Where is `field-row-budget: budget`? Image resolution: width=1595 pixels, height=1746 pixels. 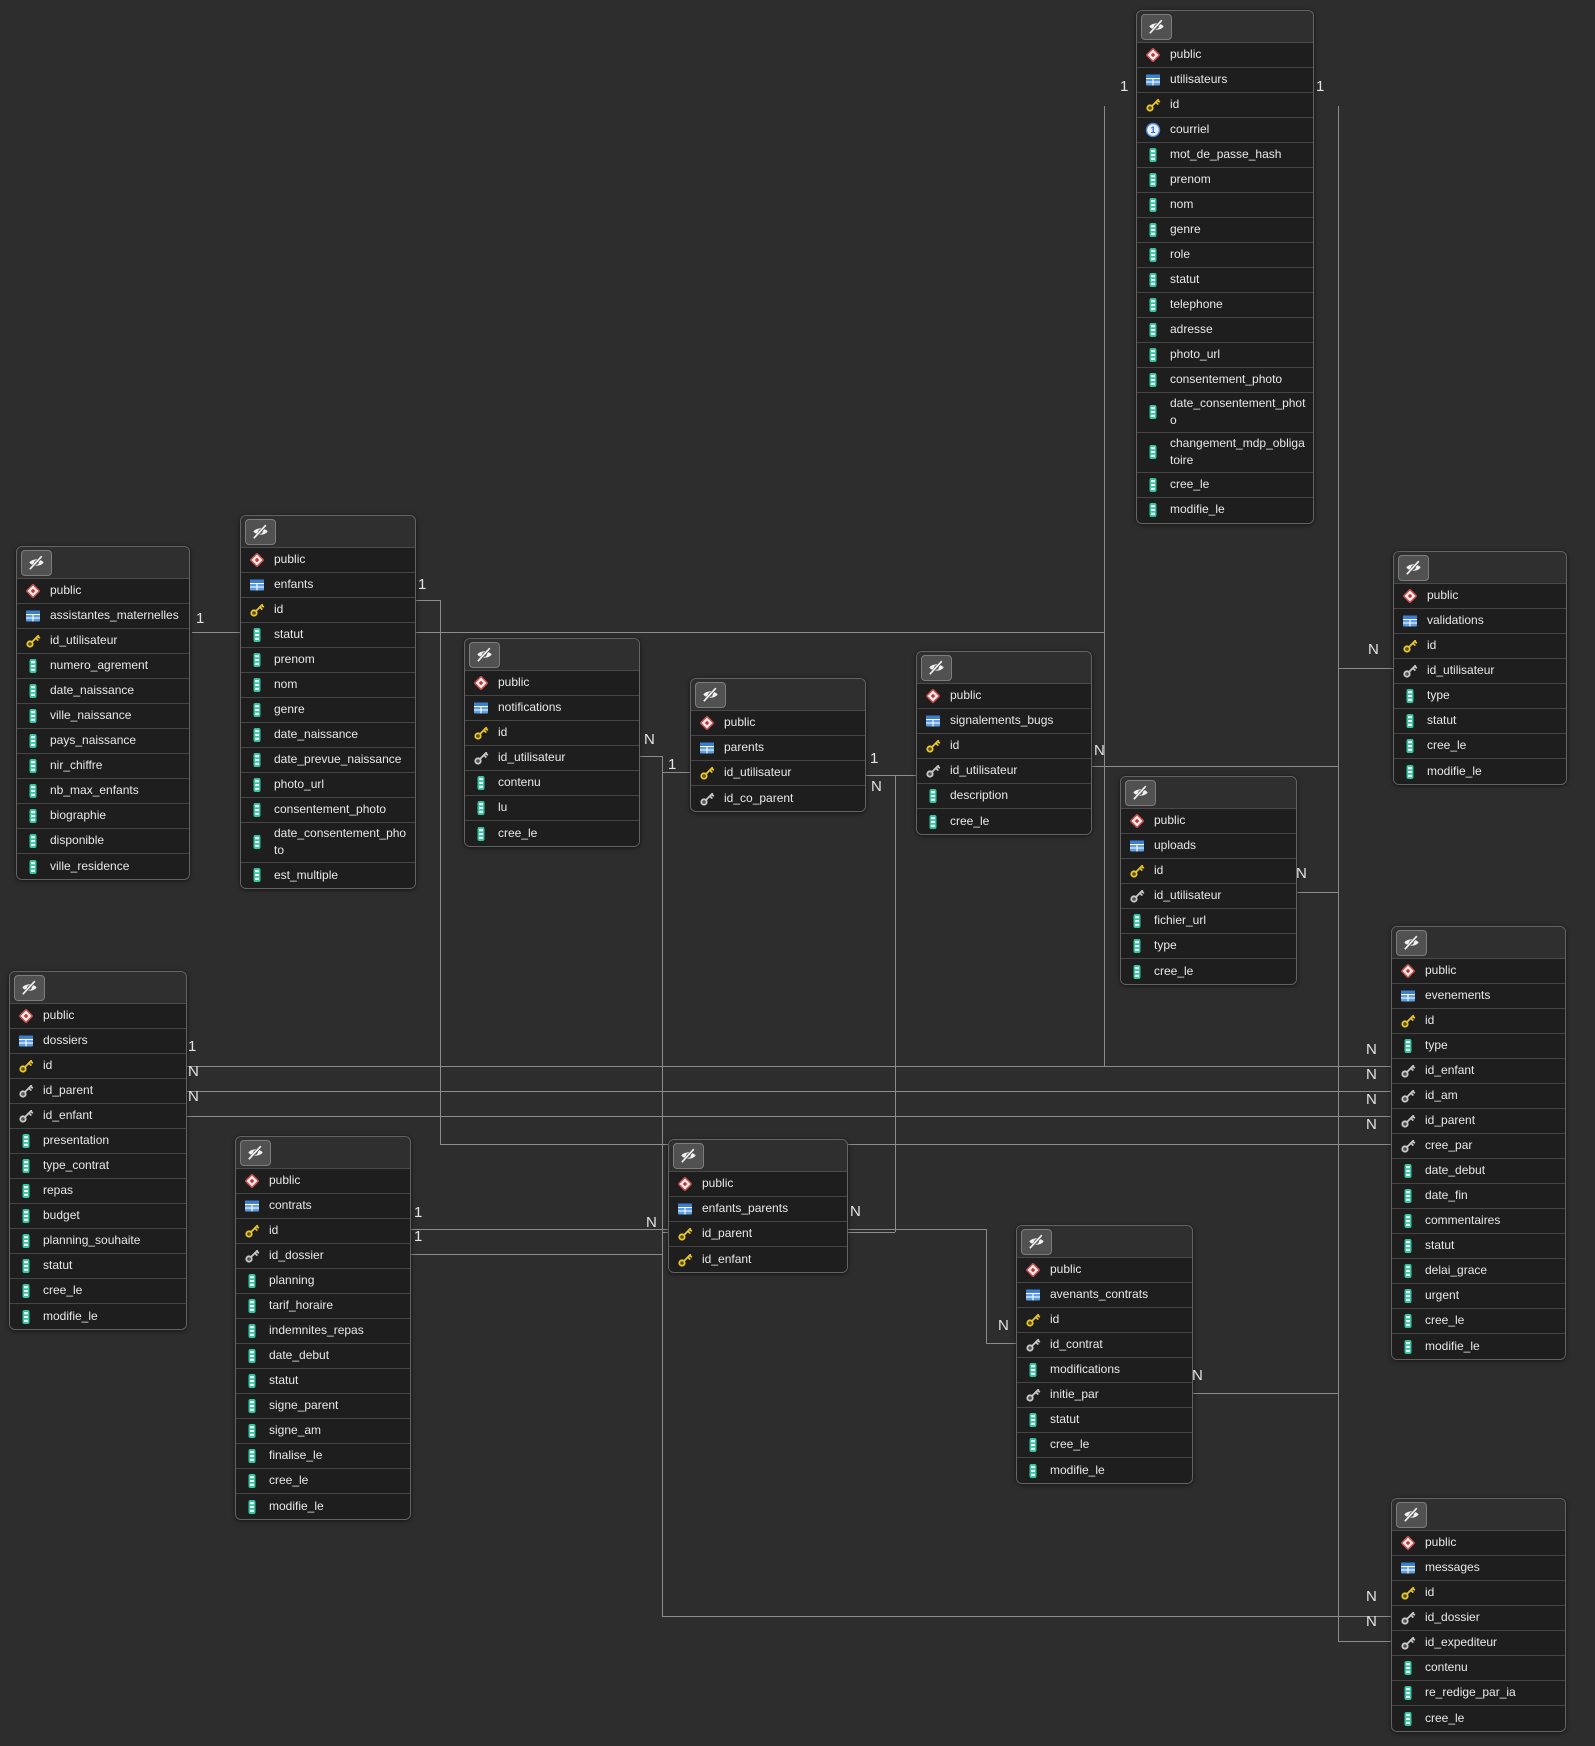 field-row-budget: budget is located at coordinates (98, 1216).